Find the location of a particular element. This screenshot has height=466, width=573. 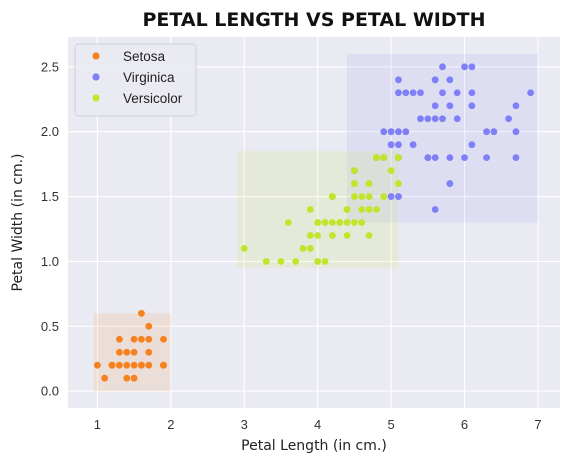

x-tick-label: 2 is located at coordinates (170, 424).